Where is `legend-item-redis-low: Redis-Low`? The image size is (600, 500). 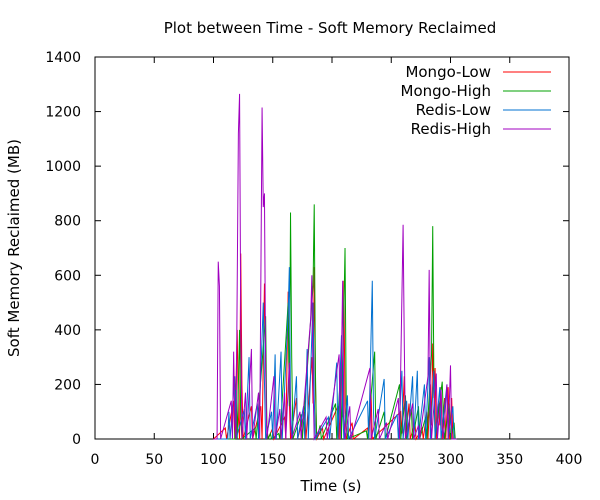 legend-item-redis-low: Redis-Low is located at coordinates (483, 110).